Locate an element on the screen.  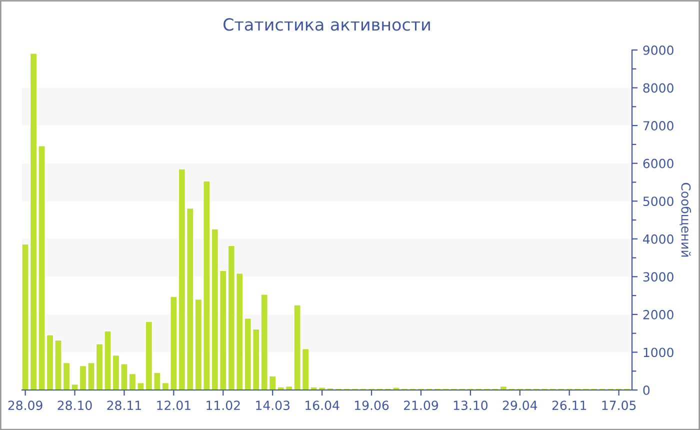
x-tick-label: 16.04 is located at coordinates (323, 405).